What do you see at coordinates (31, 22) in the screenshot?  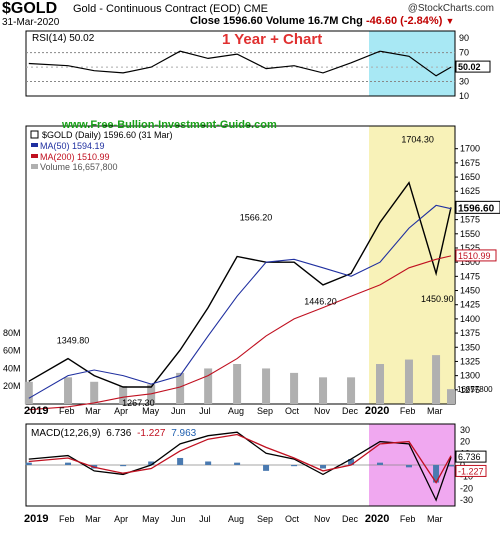 I see `quote-date: 31-Mar-2020` at bounding box center [31, 22].